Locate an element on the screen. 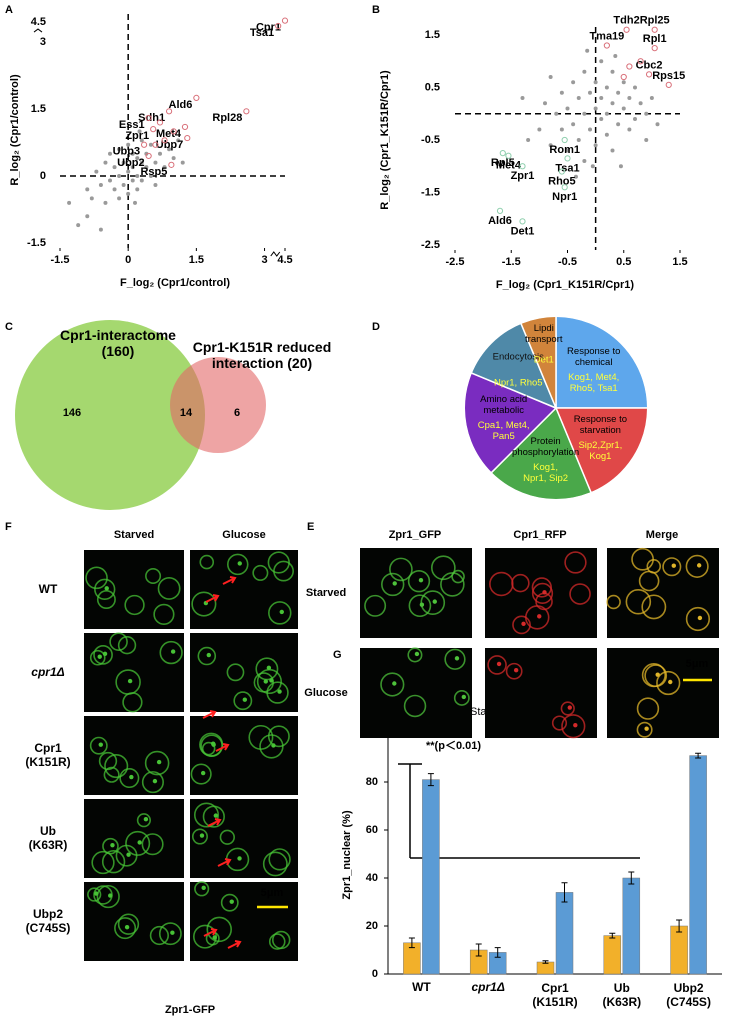 The image size is (736, 1021). y-axis-label: R_log₂ (Cpr1_K151R/Cpr1) is located at coordinates (385, 140).